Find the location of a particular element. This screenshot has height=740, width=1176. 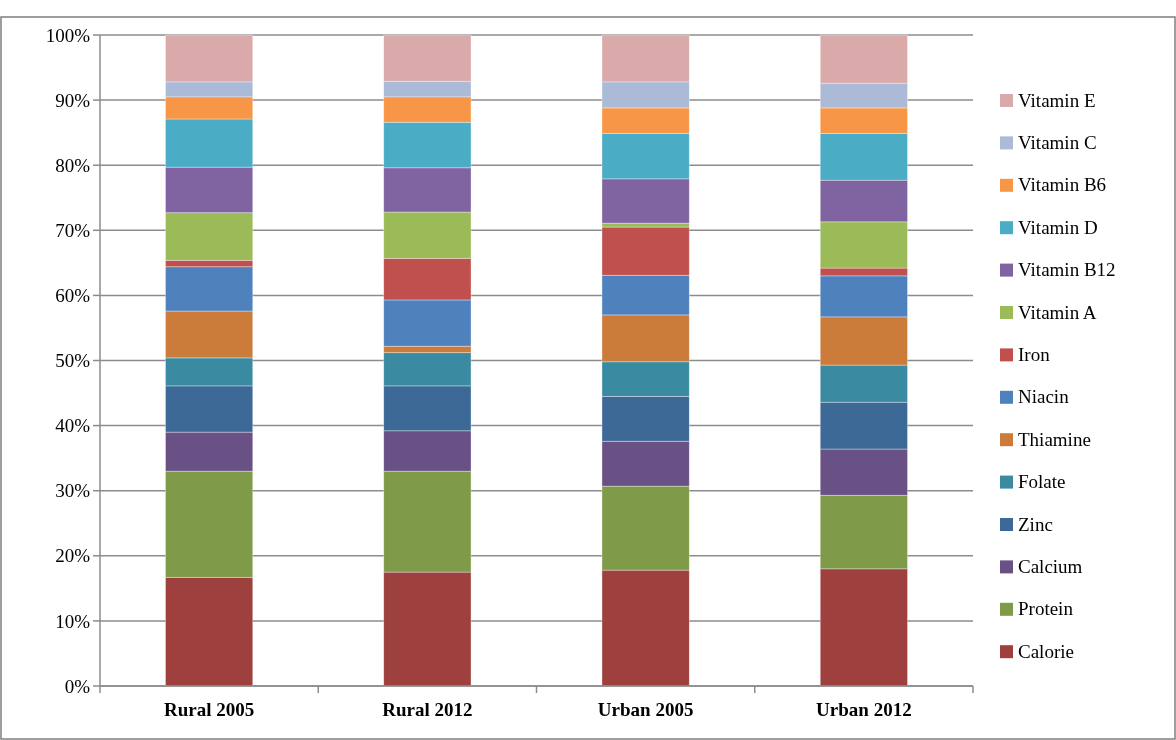

y-tick-label: 100% is located at coordinates (68, 35).